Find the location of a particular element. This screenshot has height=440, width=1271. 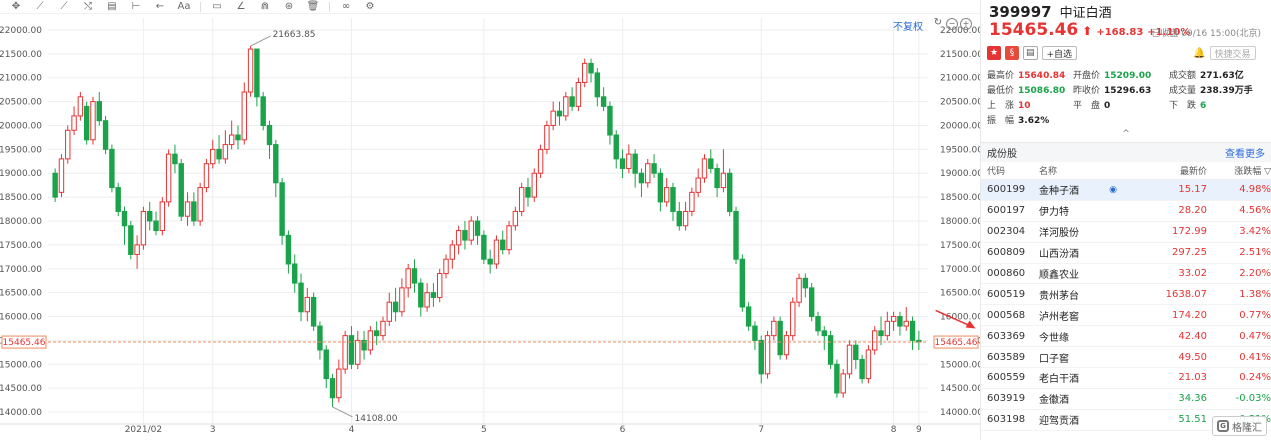

table-row: 600559 老白干酒 21.03 0.24% is located at coordinates (1126, 378).